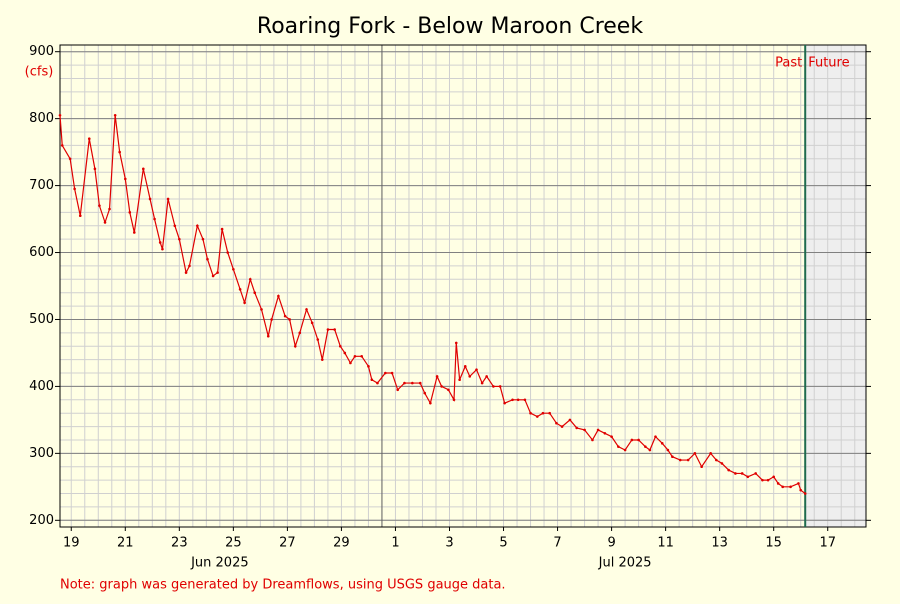  I want to click on y-tick-label: 900, so click(41, 51).